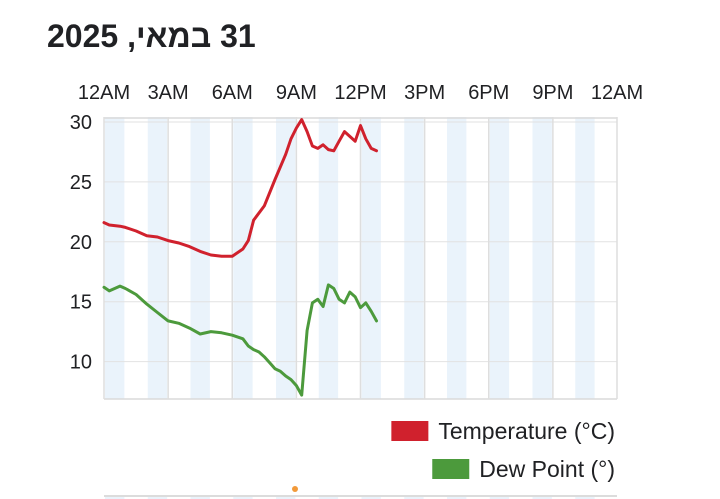 The image size is (720, 499). Describe the element at coordinates (488, 93) in the screenshot. I see `x-tick-label: 6PM` at that location.